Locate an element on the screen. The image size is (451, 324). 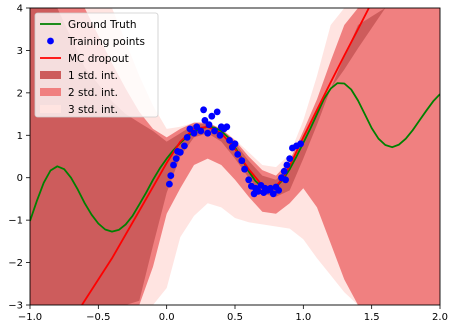
y-tick-label: 4 is located at coordinates (20, 9).